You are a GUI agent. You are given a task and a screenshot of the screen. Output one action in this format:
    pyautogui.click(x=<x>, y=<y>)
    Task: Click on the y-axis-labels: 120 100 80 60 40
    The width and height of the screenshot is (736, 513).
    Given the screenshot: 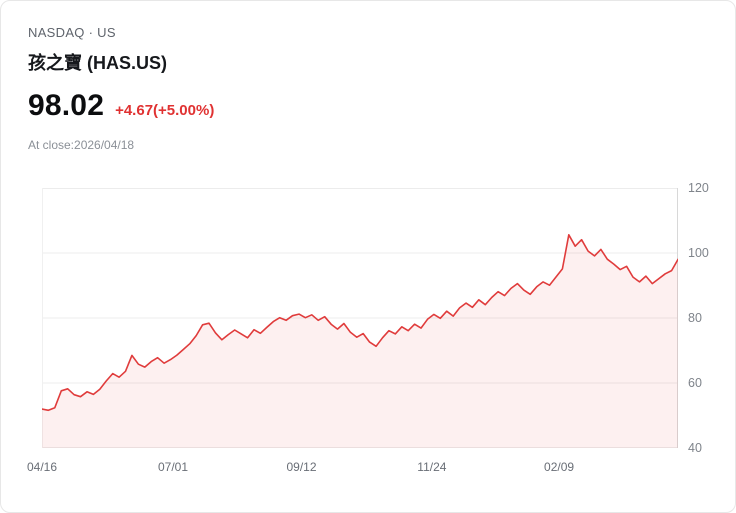 What is the action you would take?
    pyautogui.click(x=710, y=318)
    